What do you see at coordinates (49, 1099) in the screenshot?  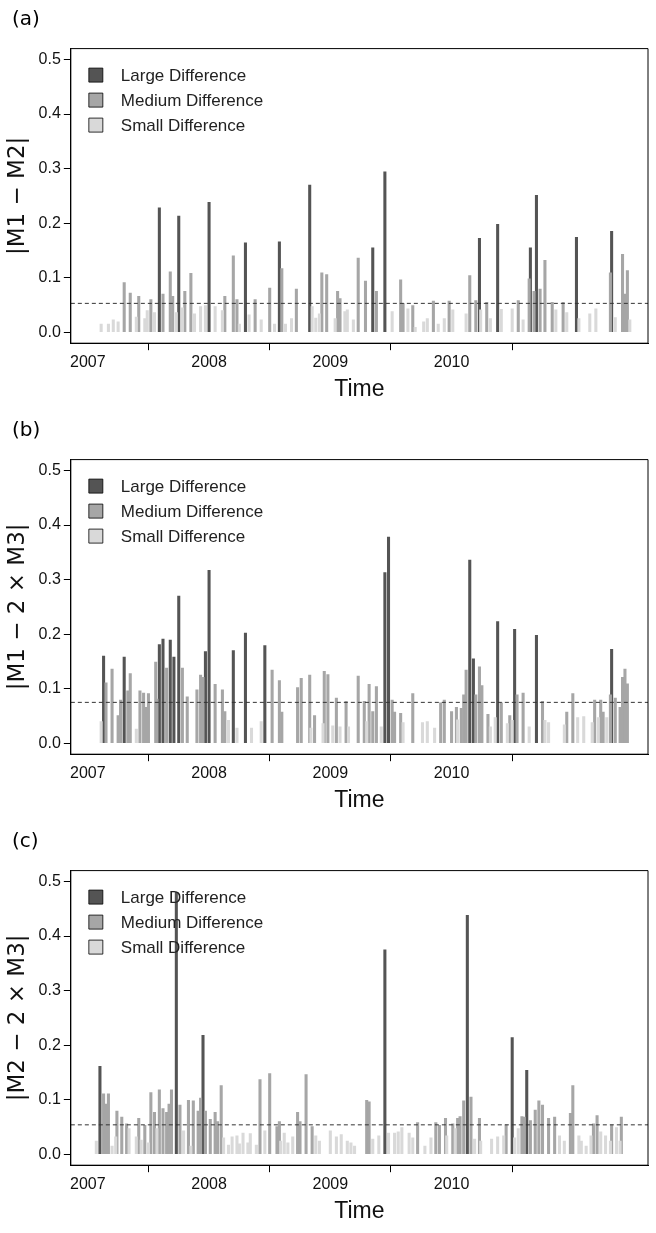 I see `y-tick-label: 0.1` at bounding box center [49, 1099].